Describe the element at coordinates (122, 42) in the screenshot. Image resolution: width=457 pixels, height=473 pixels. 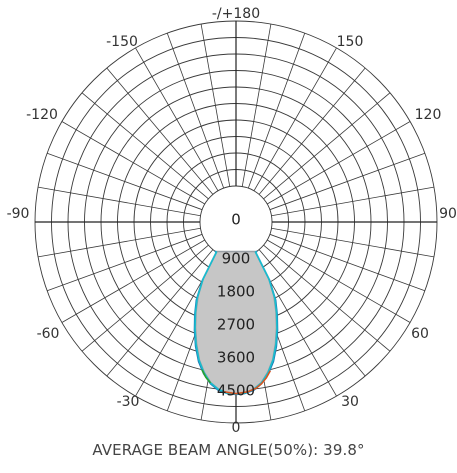
I see `angle-label: -150` at that location.